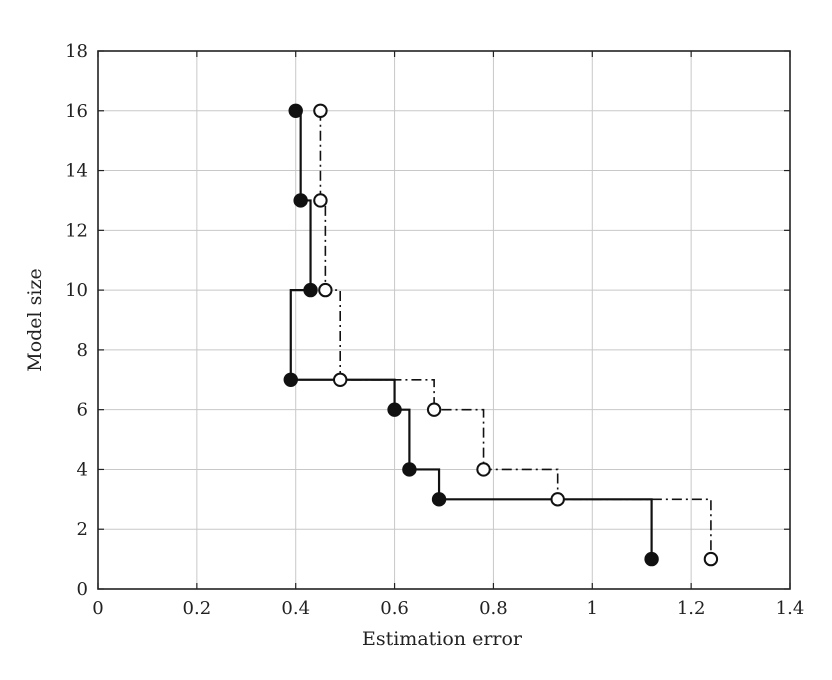  I want to click on y-tick-label: 12, so click(76, 230).